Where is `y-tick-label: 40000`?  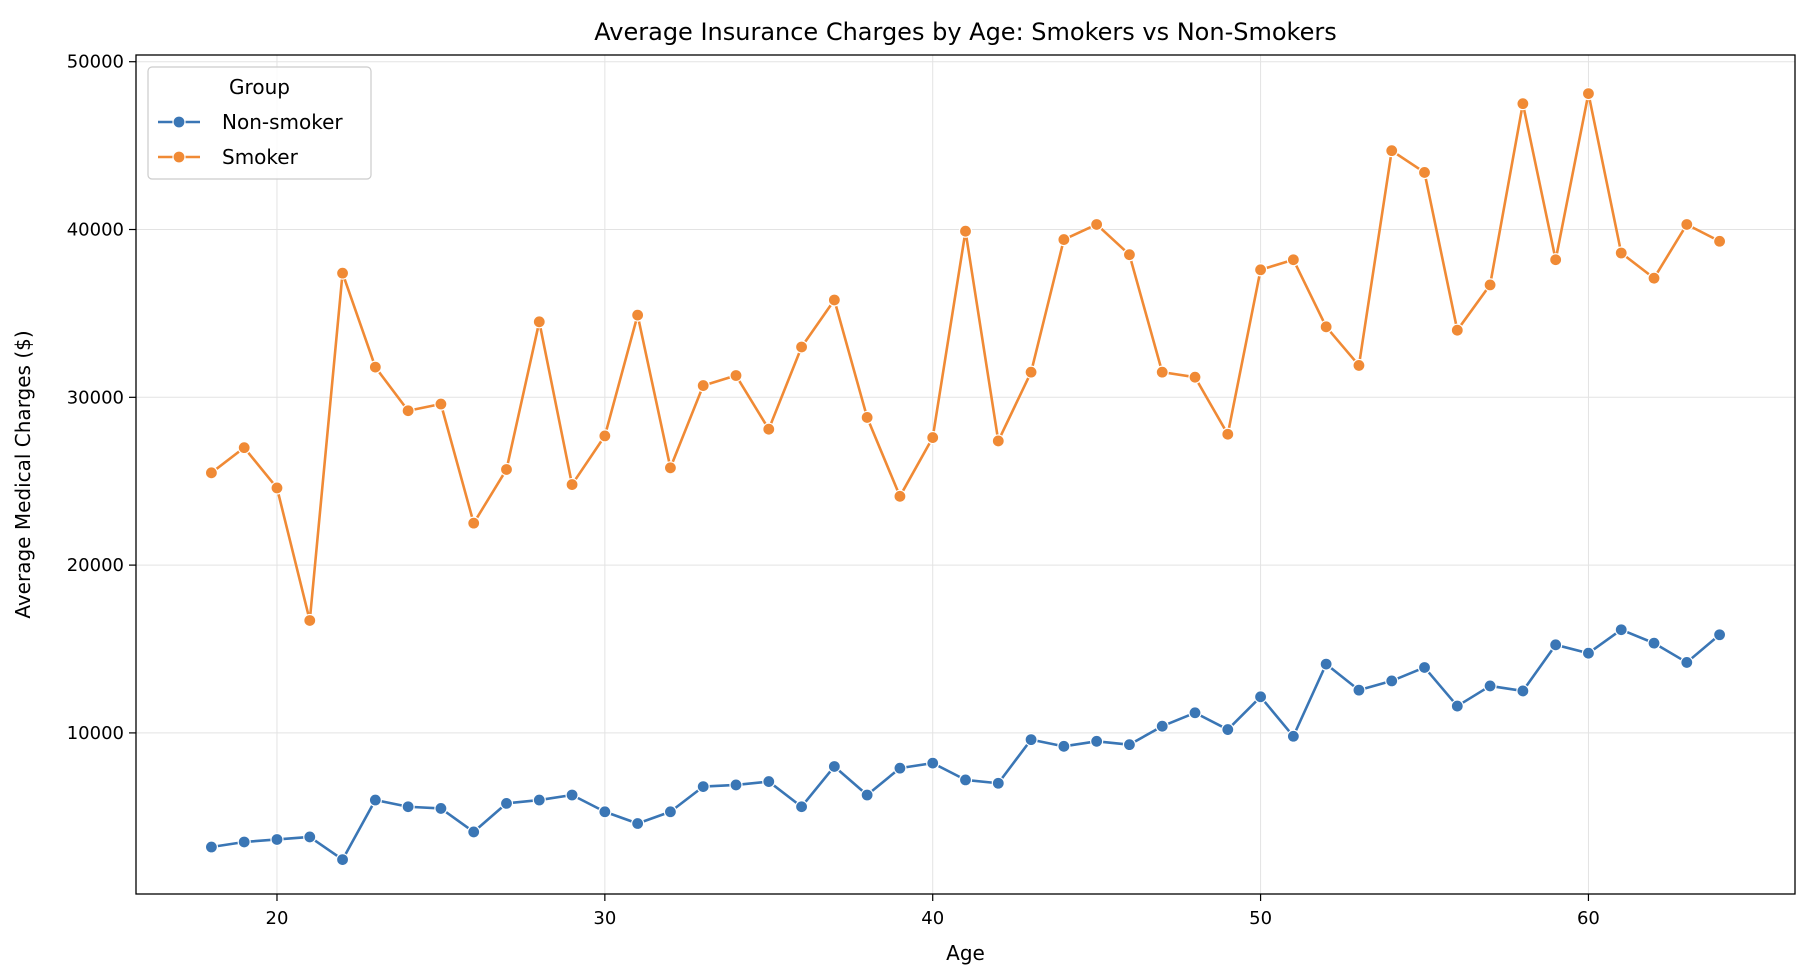
y-tick-label: 40000 is located at coordinates (95, 230).